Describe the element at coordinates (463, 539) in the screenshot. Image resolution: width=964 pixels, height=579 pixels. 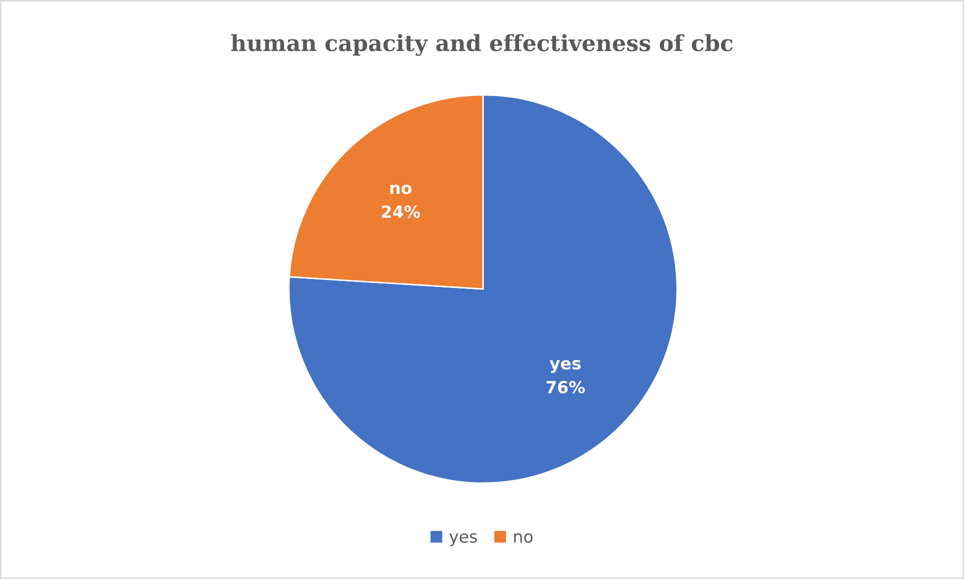
I see `legend-label: yes` at that location.